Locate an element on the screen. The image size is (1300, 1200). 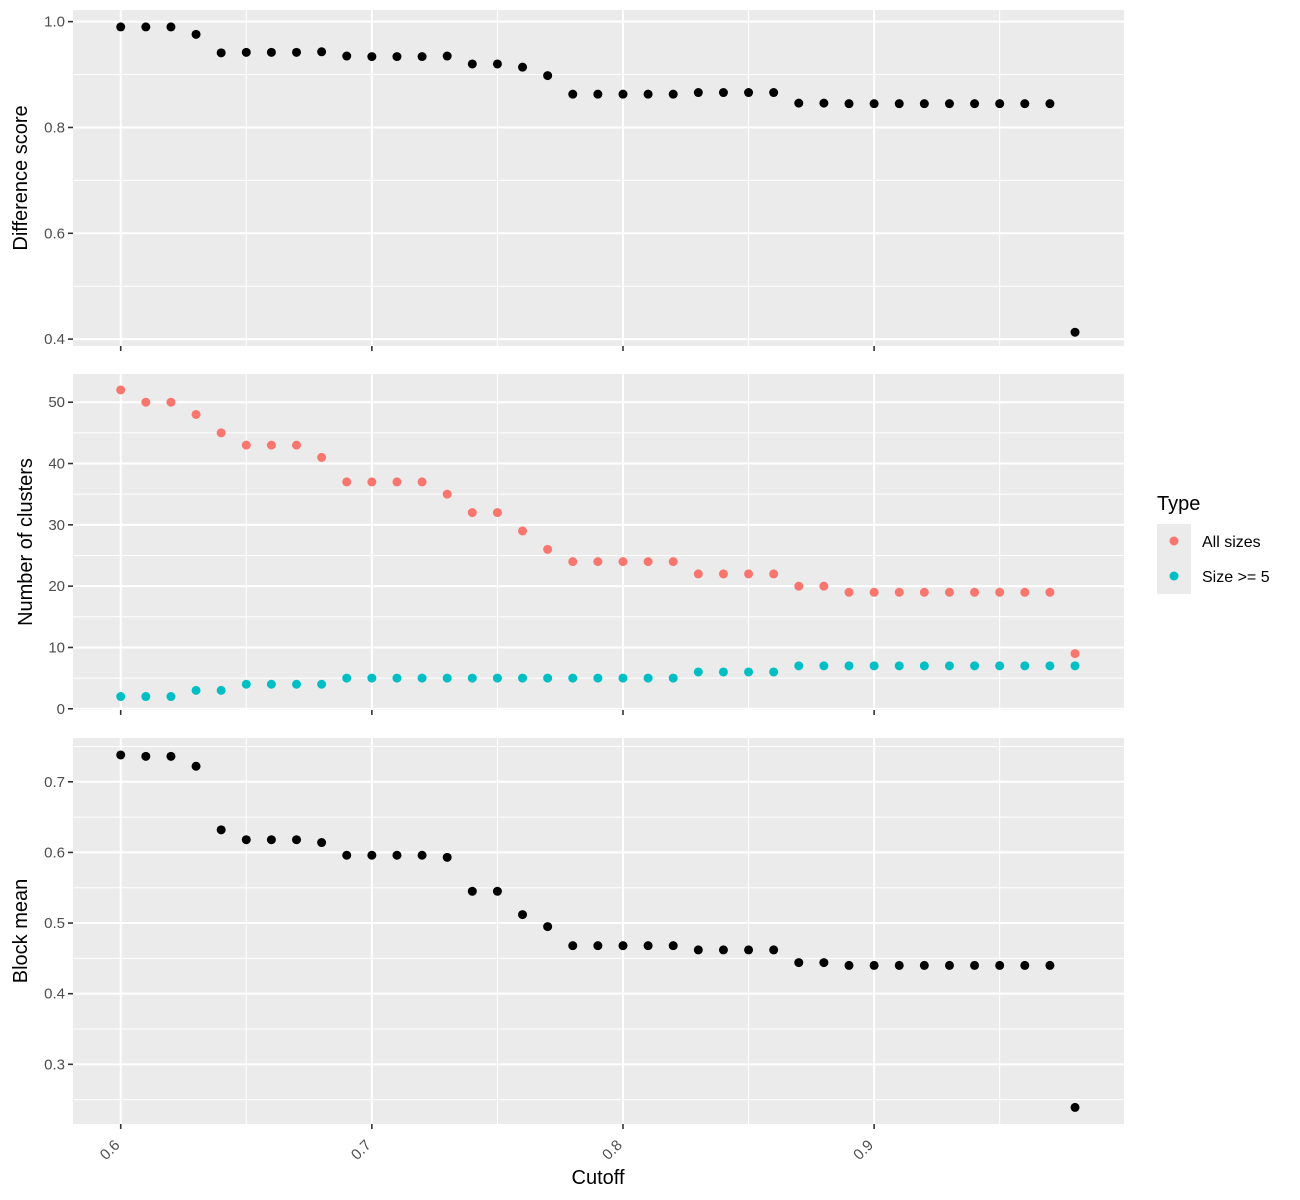
legend-label-all-sizes: All sizes is located at coordinates (1231, 542).